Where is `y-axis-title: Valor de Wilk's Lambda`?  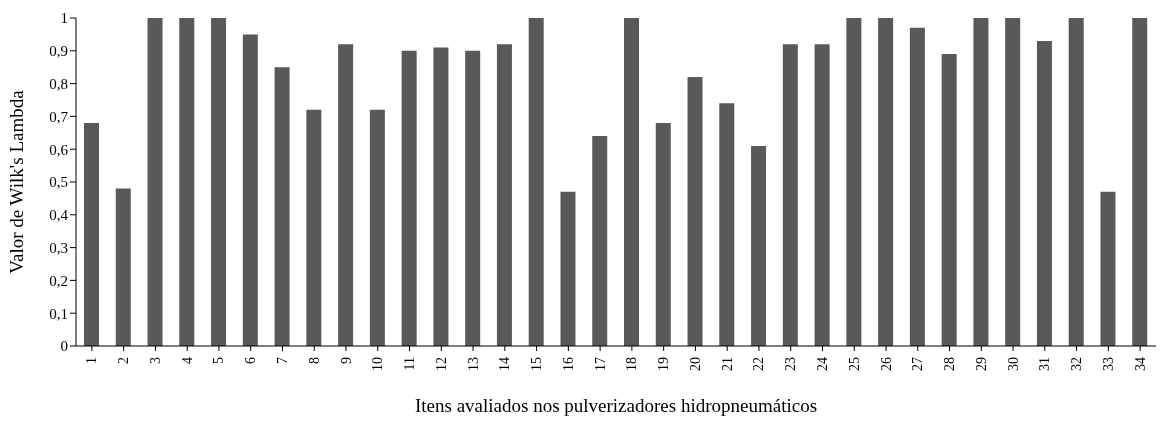
y-axis-title: Valor de Wilk's Lambda is located at coordinates (16, 181).